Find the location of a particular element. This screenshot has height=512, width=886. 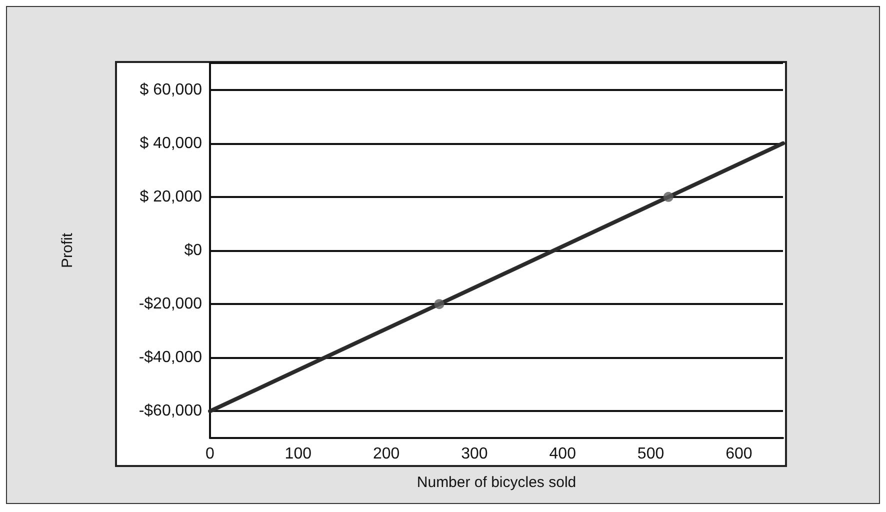

x-tick-label: 200 is located at coordinates (386, 454).